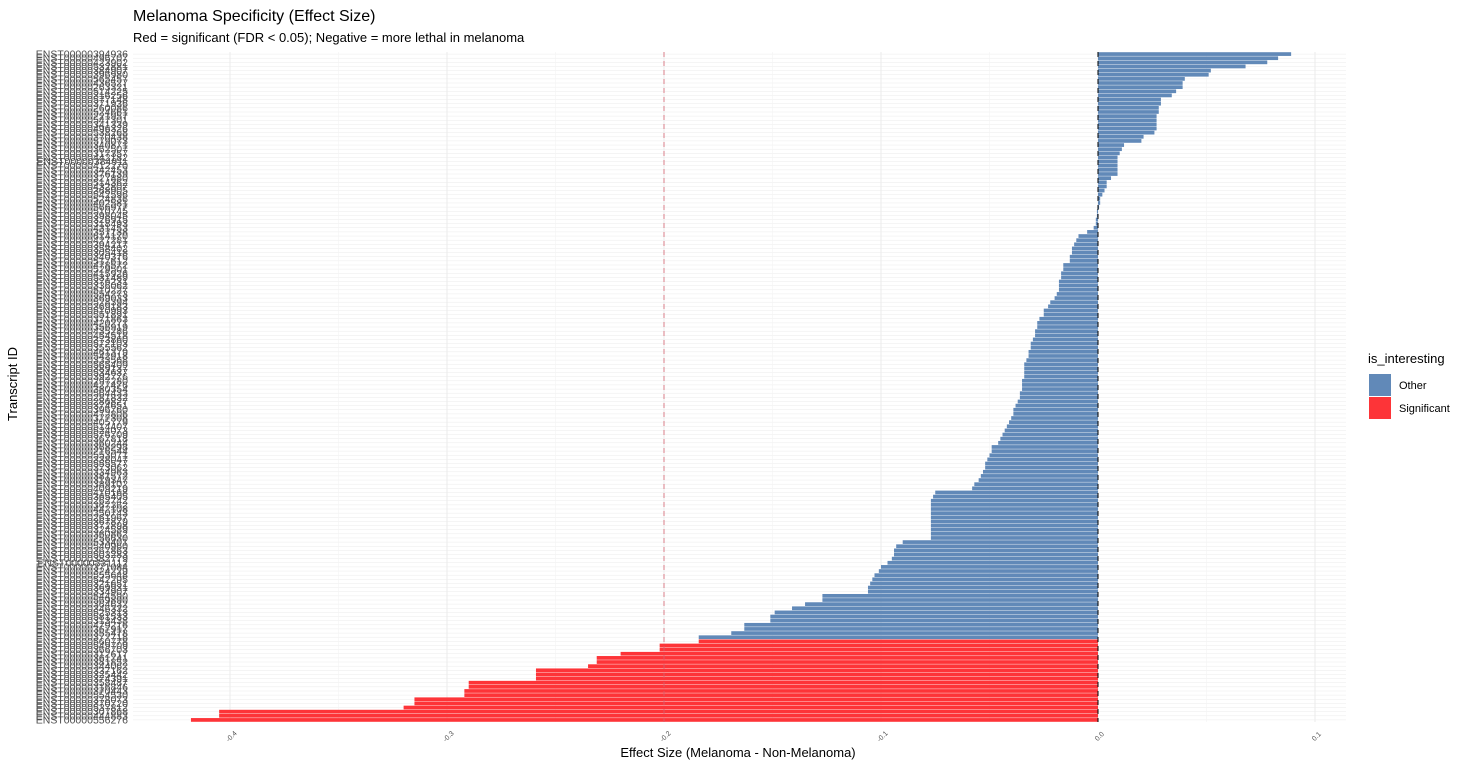 Image resolution: width=1470 pixels, height=767 pixels. What do you see at coordinates (1099, 203) in the screenshot?
I see `bar-ENST00000402581` at bounding box center [1099, 203].